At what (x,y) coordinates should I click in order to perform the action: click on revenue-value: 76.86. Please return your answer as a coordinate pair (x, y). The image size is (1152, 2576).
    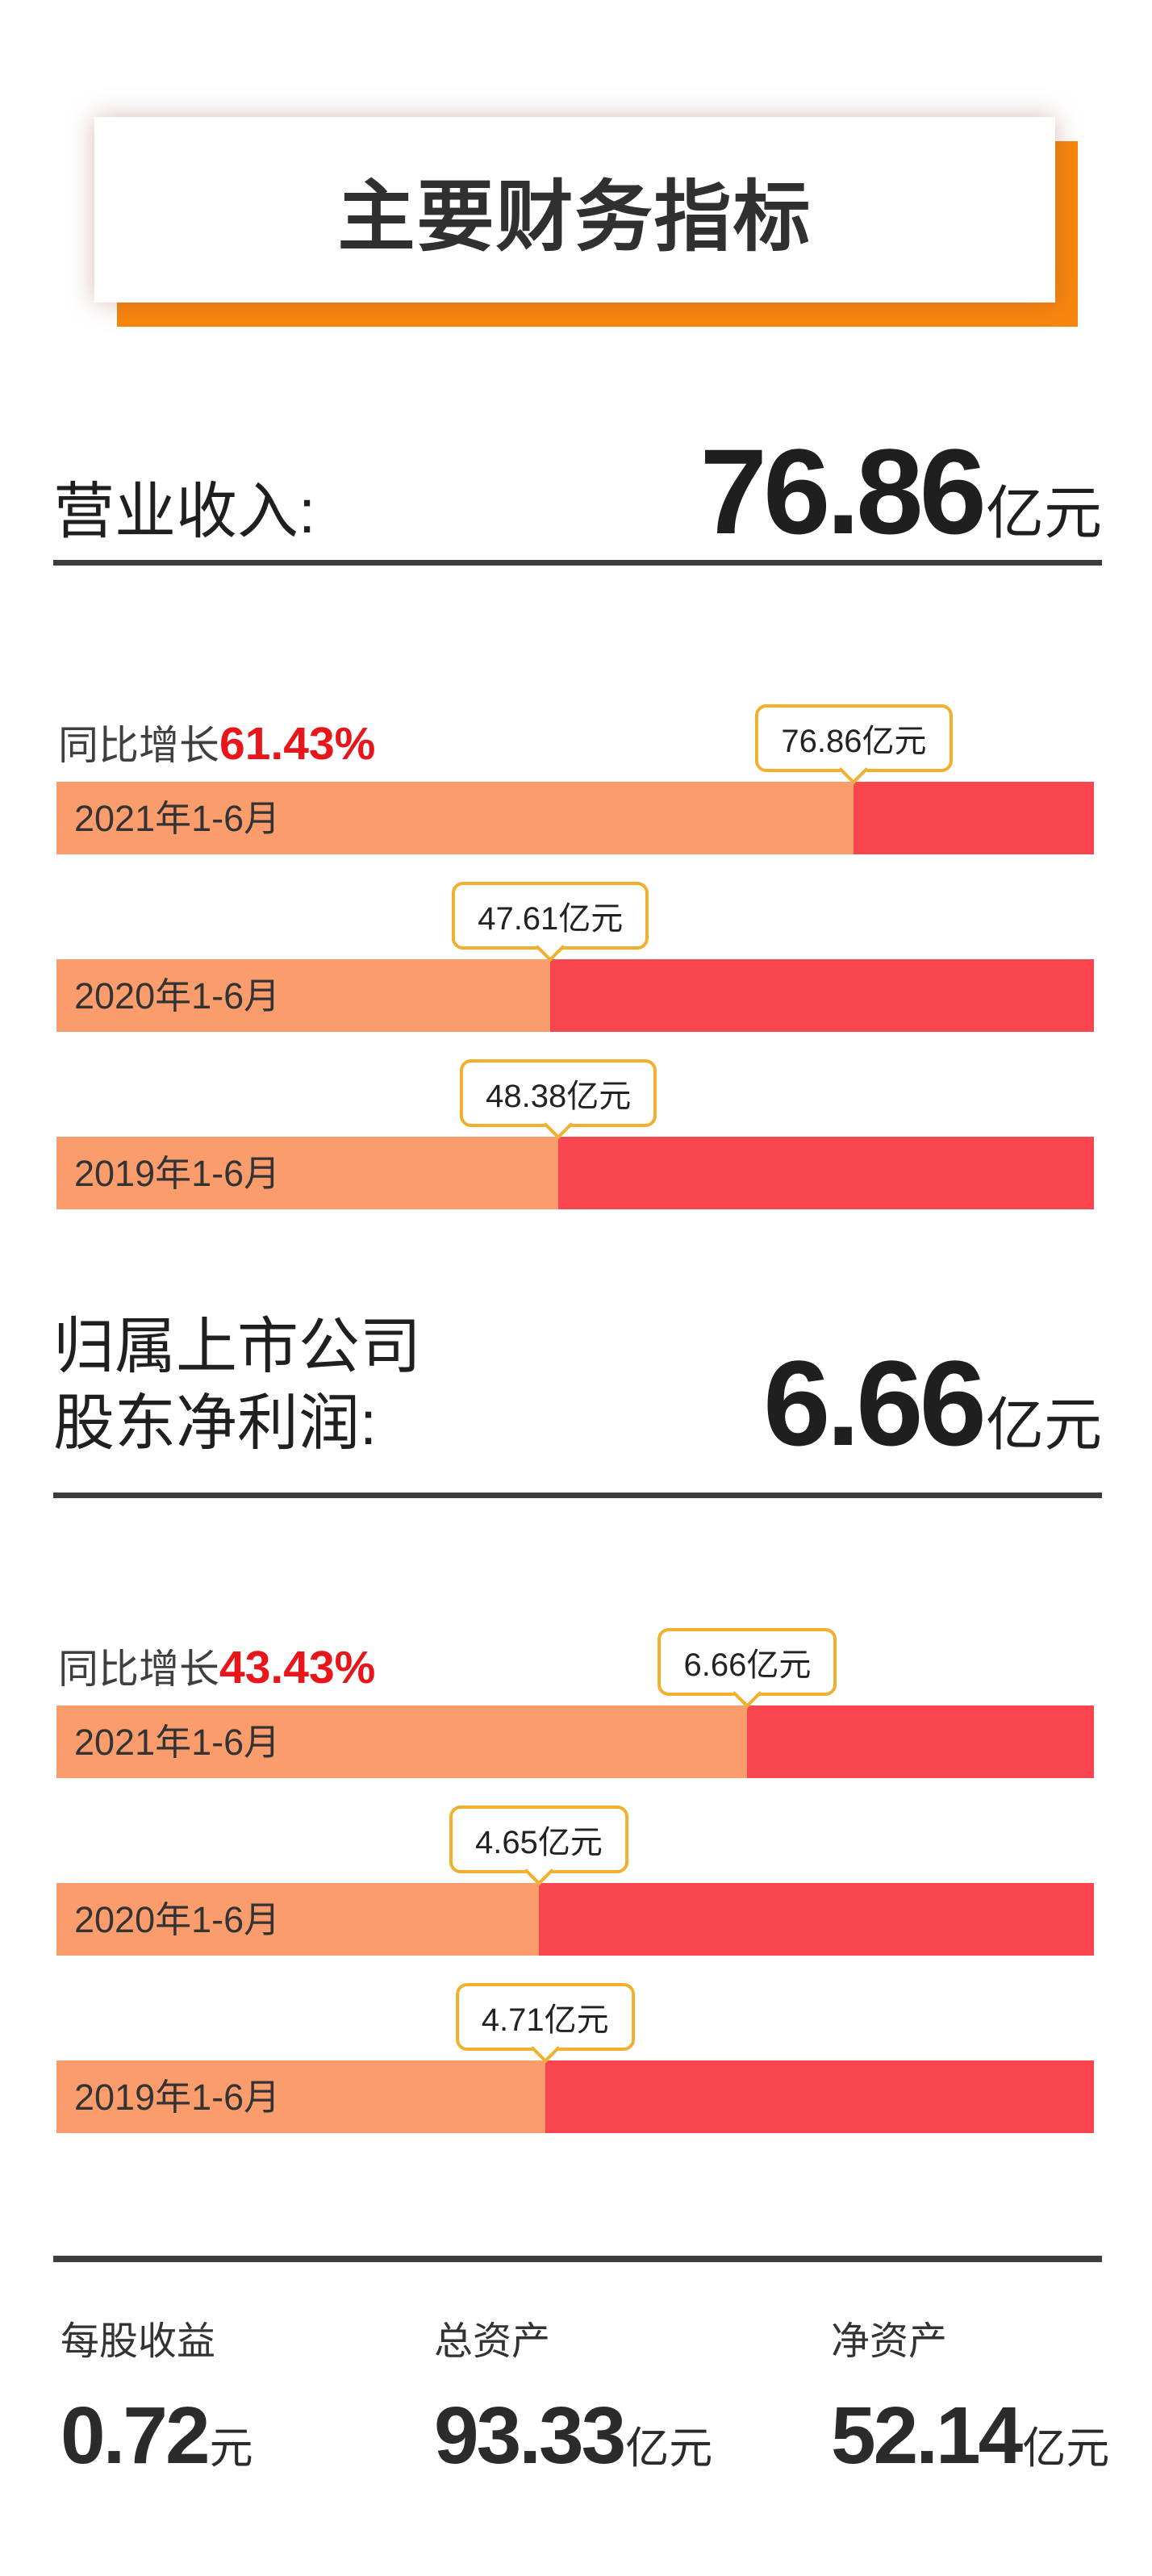
    Looking at the image, I should click on (843, 491).